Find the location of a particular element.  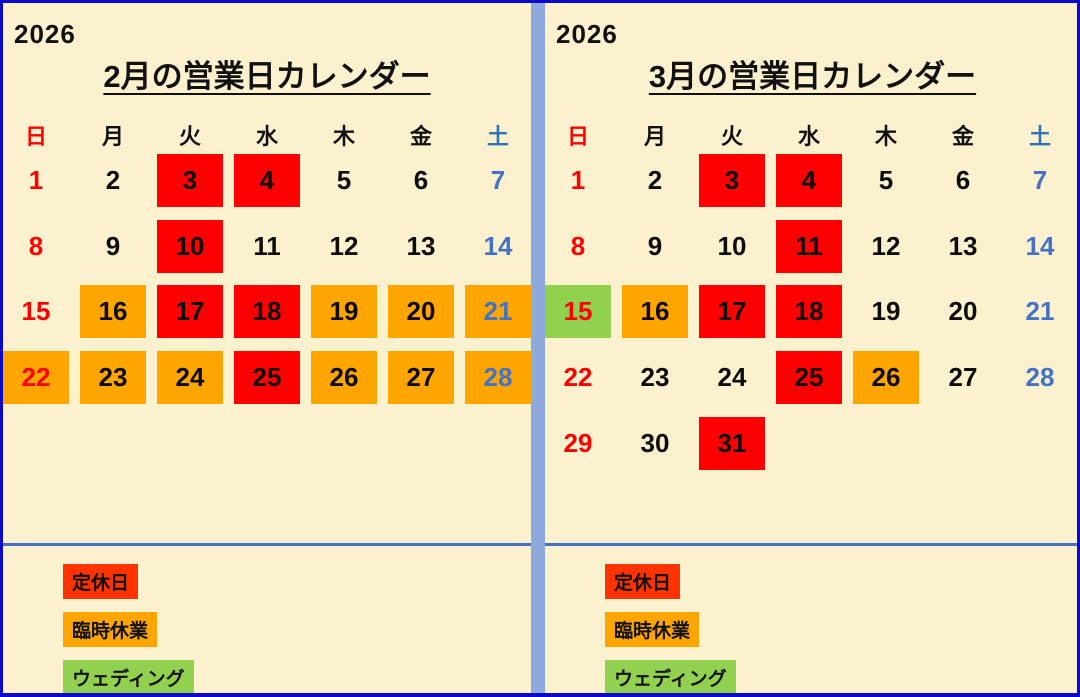

day-box: 13 is located at coordinates (421, 246).